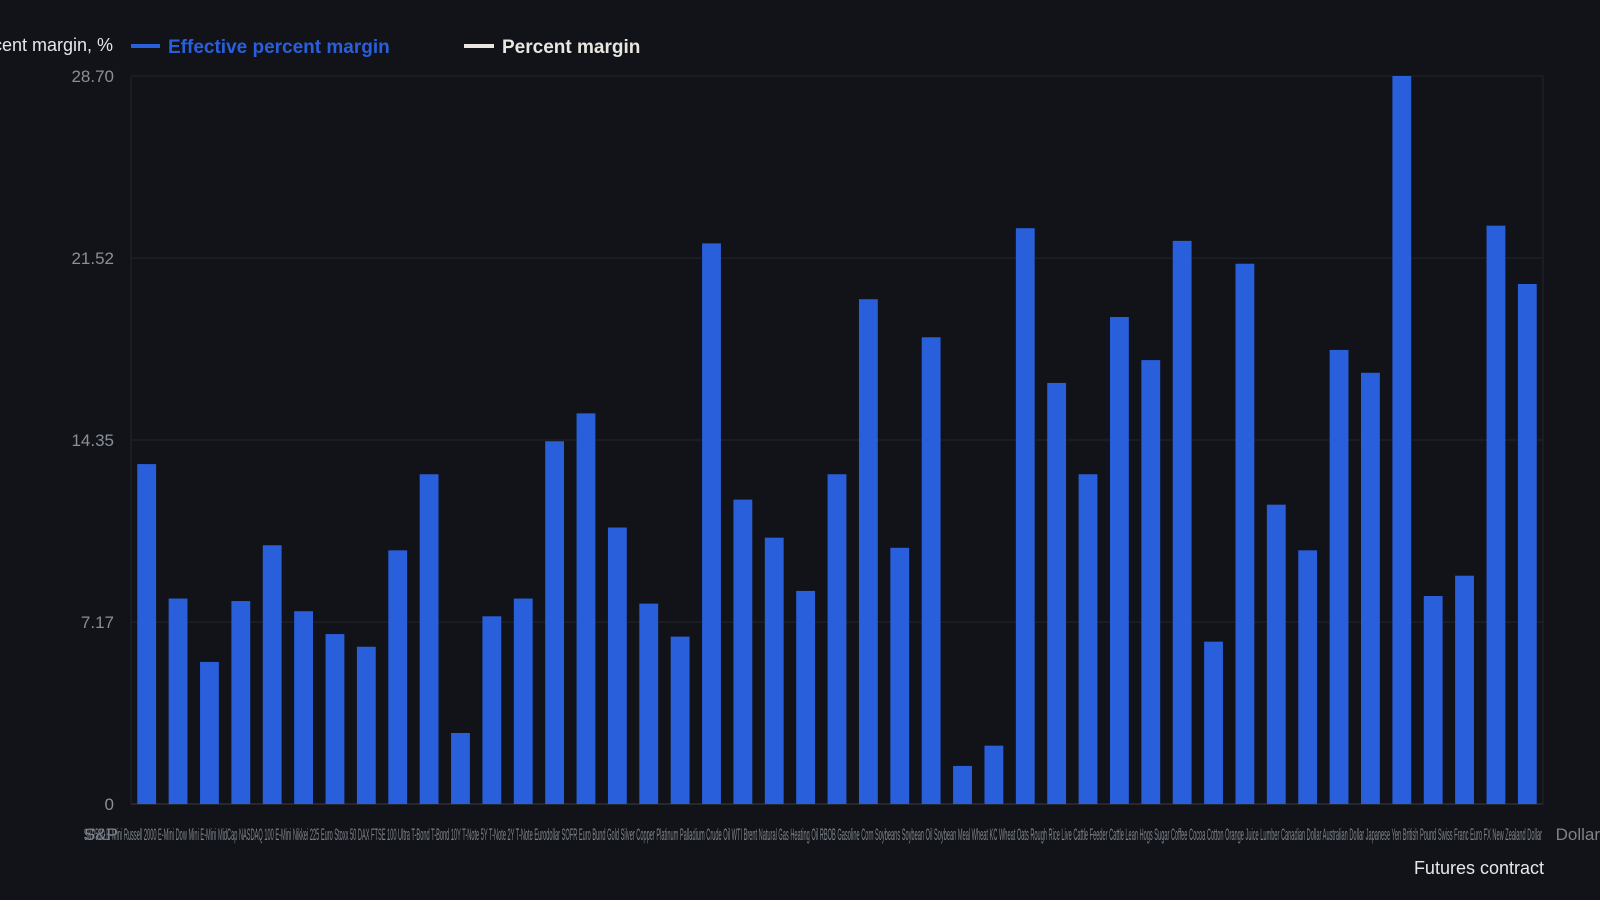  I want to click on legend: Effective percent margin Percent margin, so click(385, 47).